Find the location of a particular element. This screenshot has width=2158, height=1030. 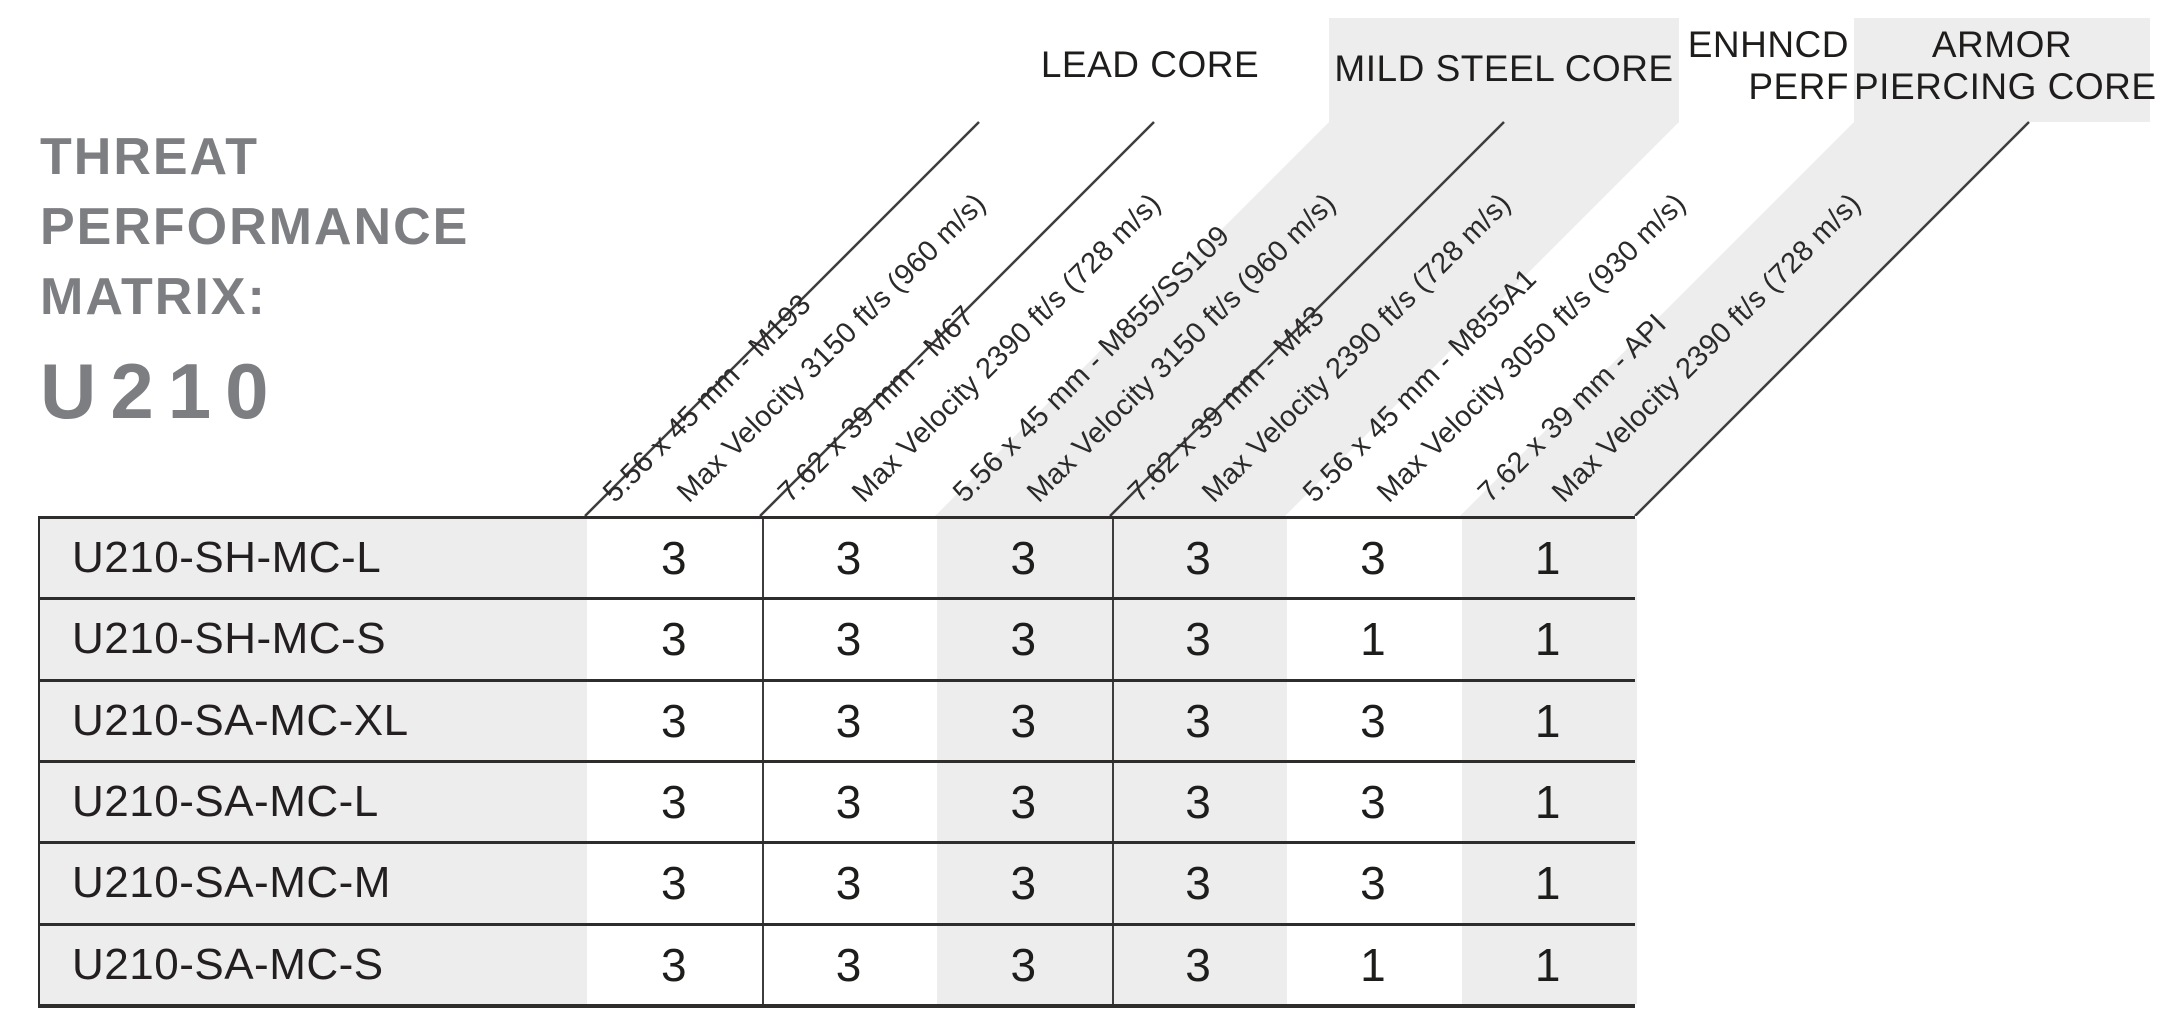

group-label-enhncd-perf-line-1: ENHNCD is located at coordinates (1768, 44).